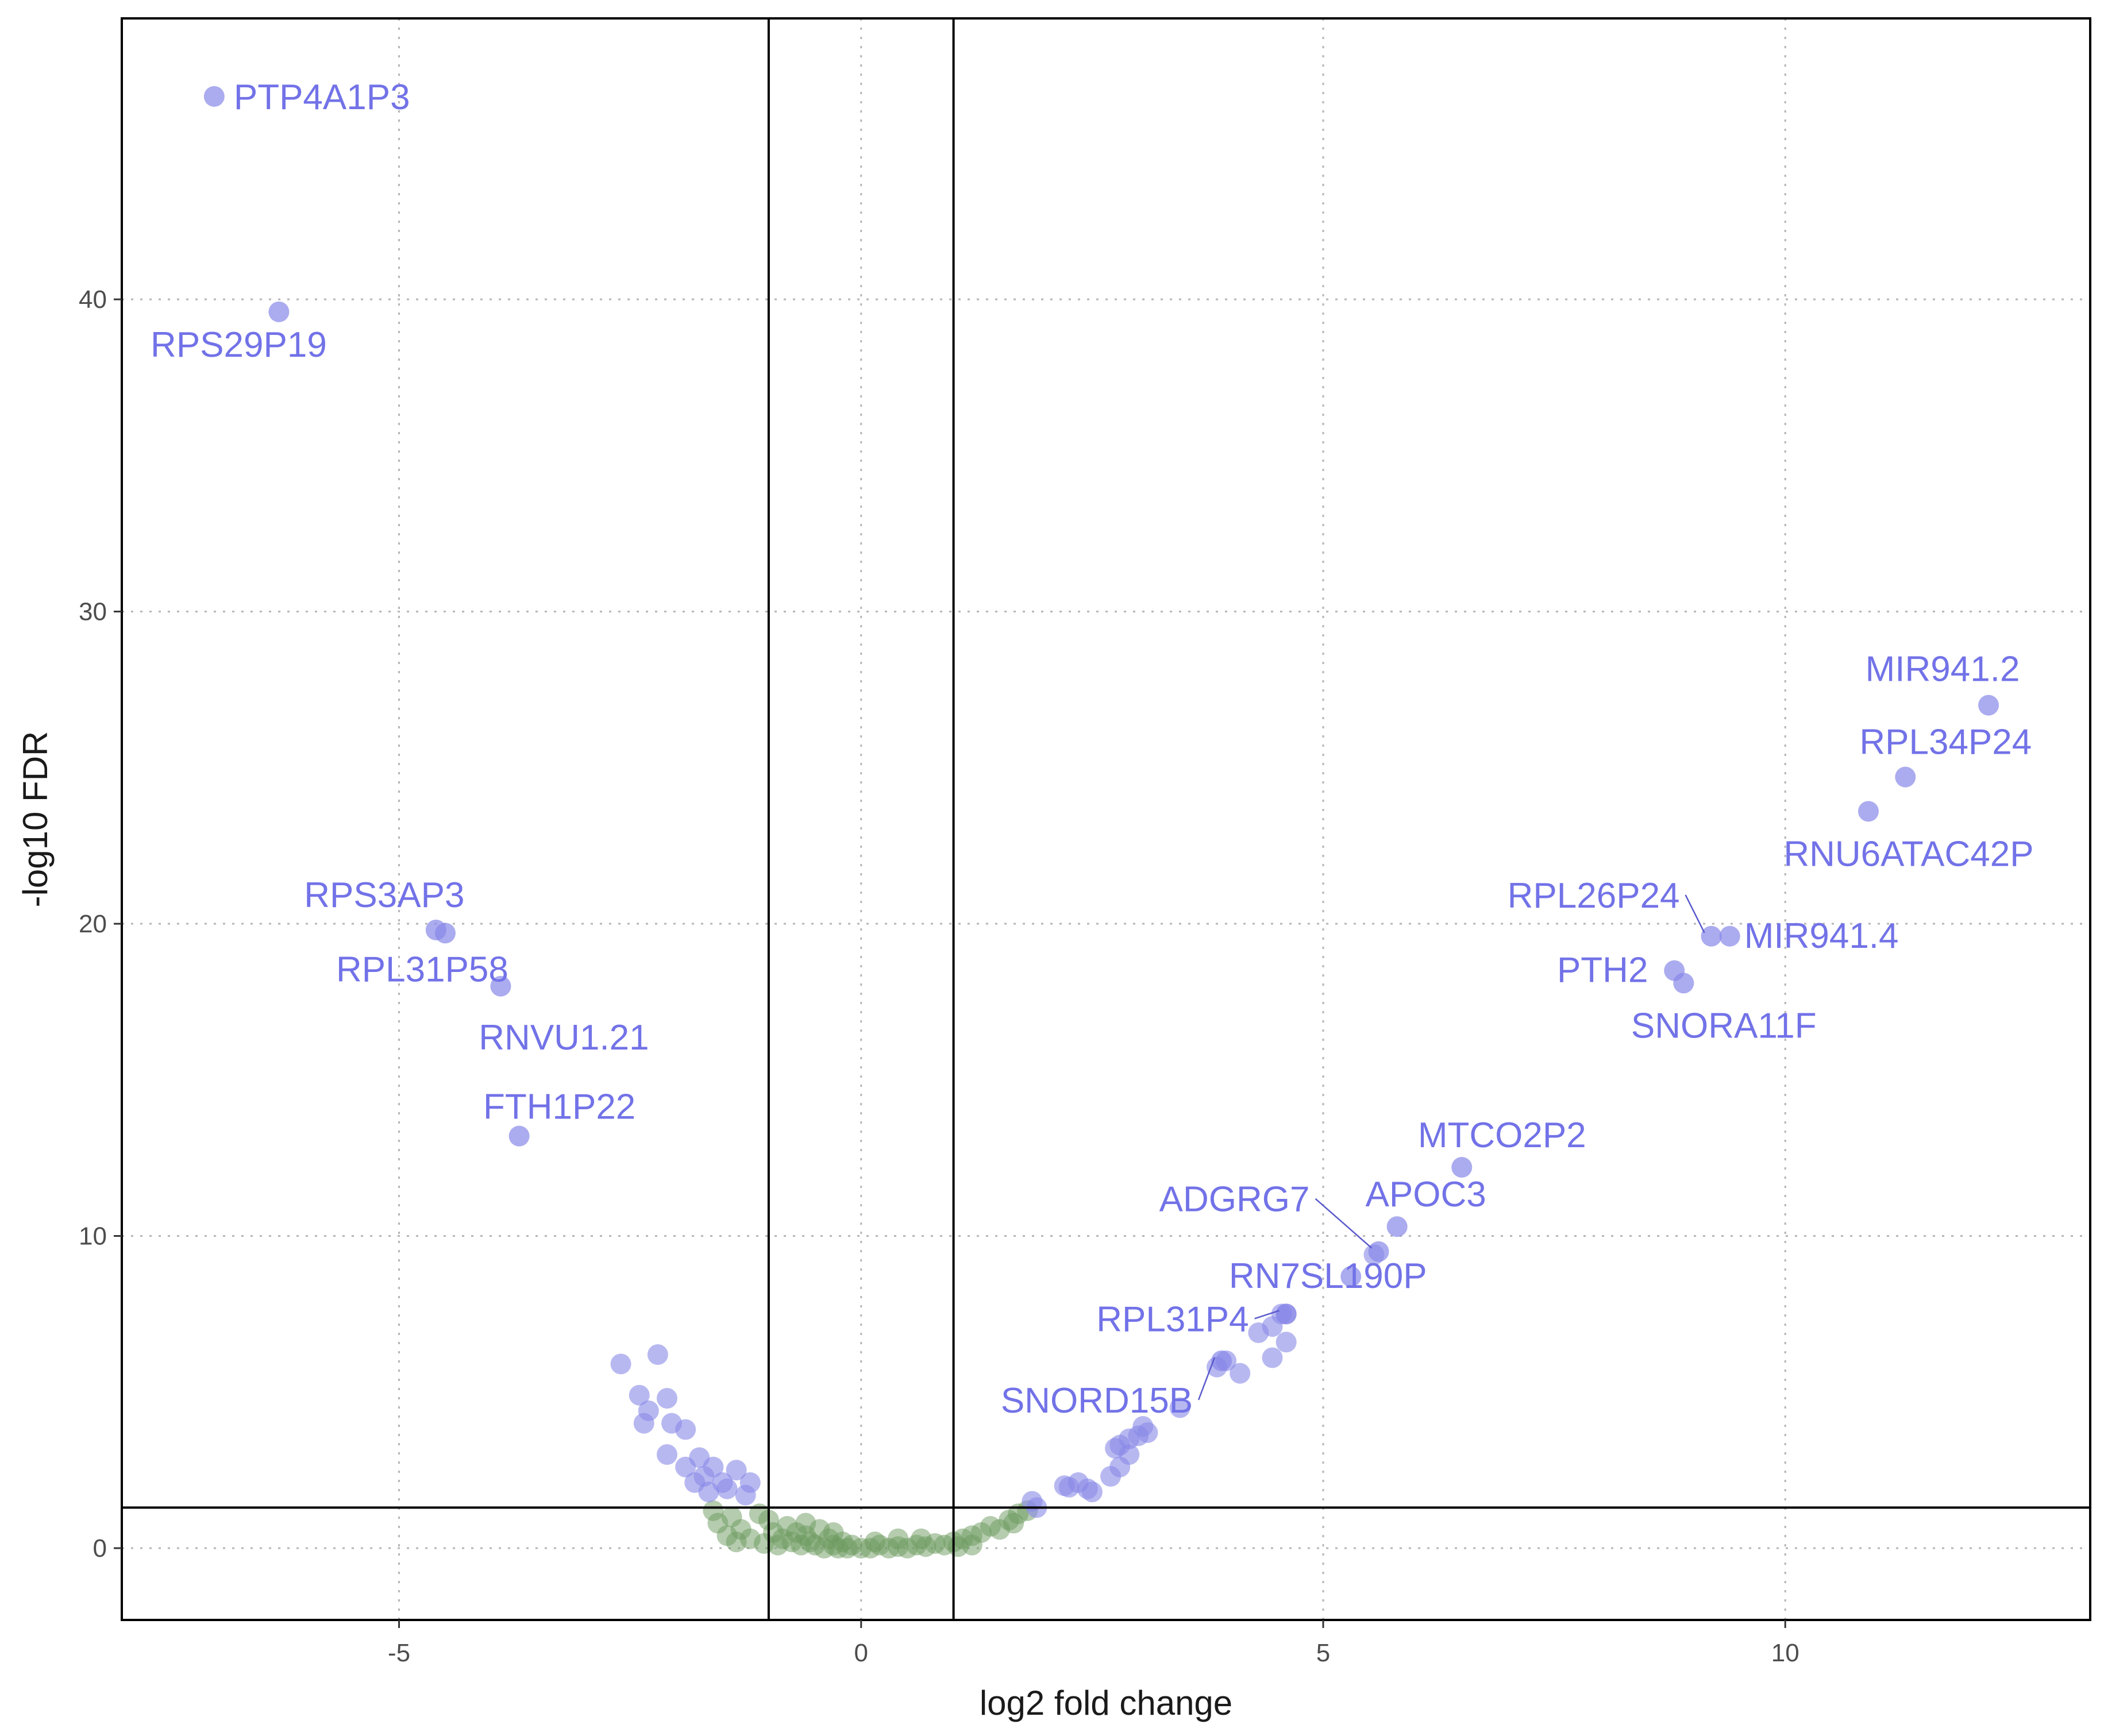  I want to click on gene-label-adgrg7: ADGRG7, so click(1235, 1200).